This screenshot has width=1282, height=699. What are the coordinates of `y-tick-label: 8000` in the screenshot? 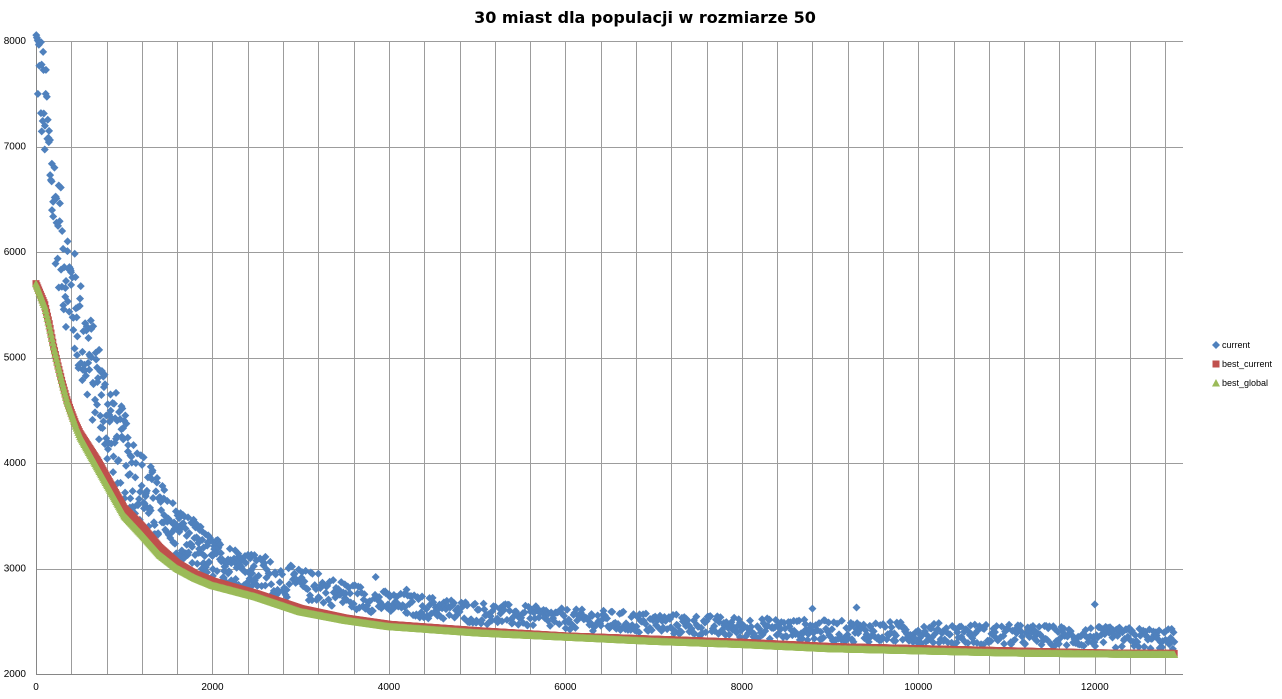 It's located at (15, 41).